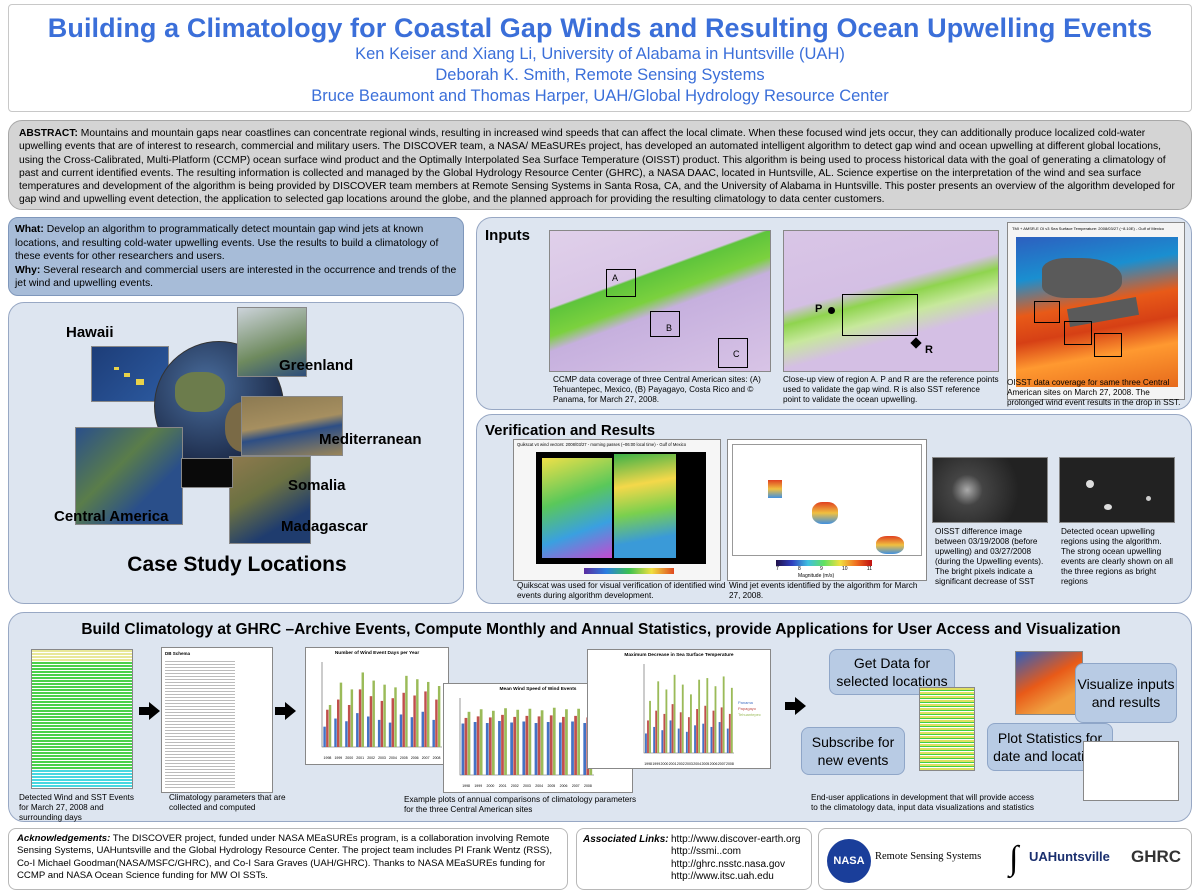  I want to click on earth-info-inset, so click(207, 473).